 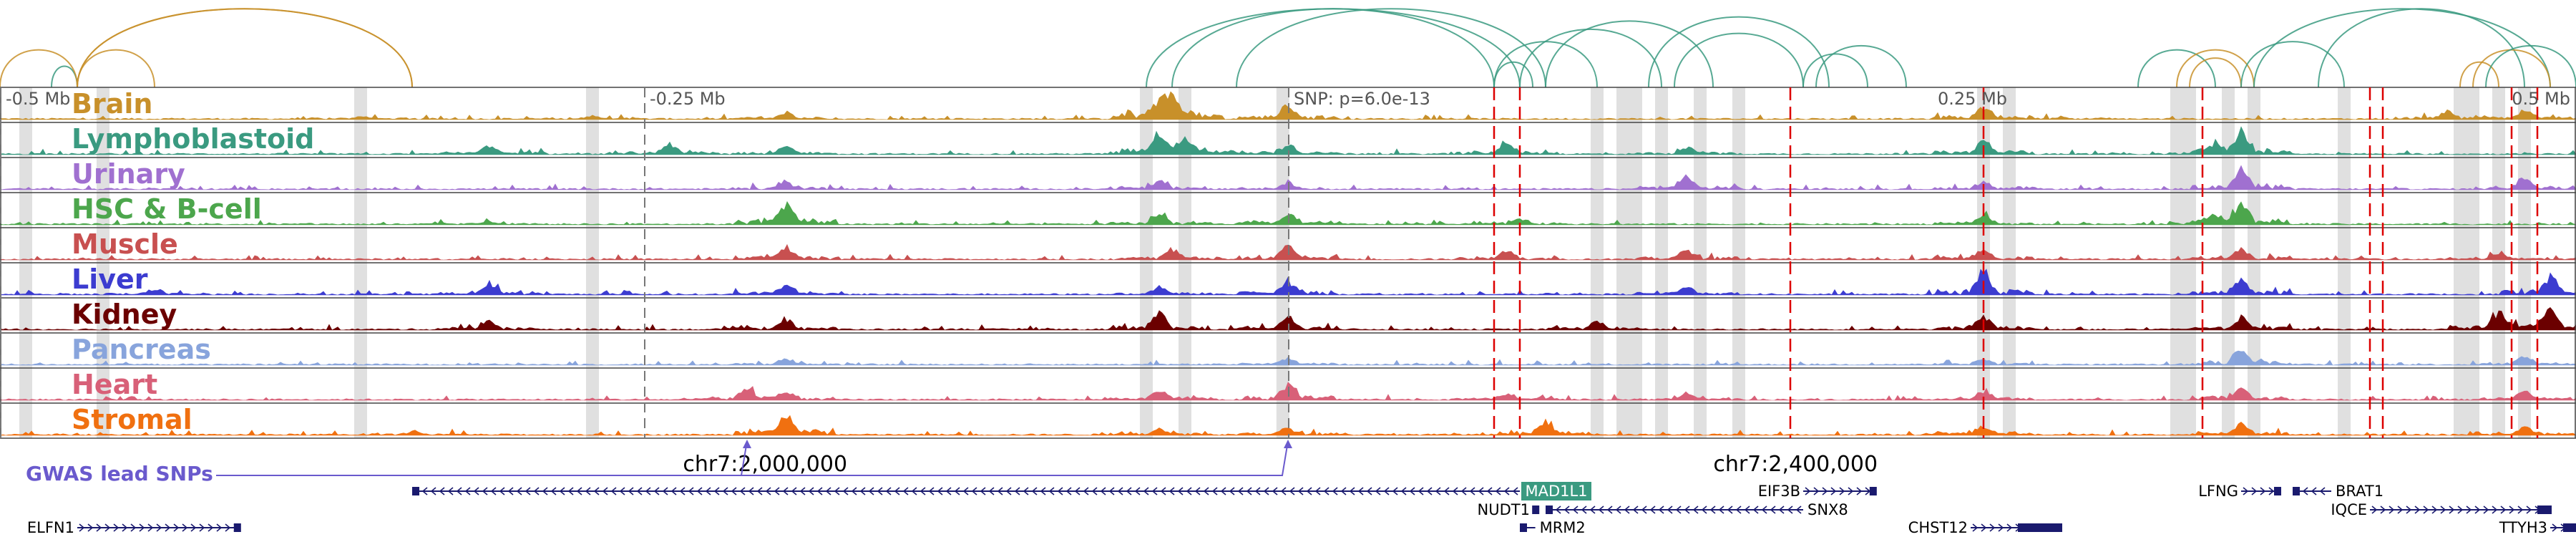 I want to click on gene-label: NUDT1, so click(x=1504, y=509).